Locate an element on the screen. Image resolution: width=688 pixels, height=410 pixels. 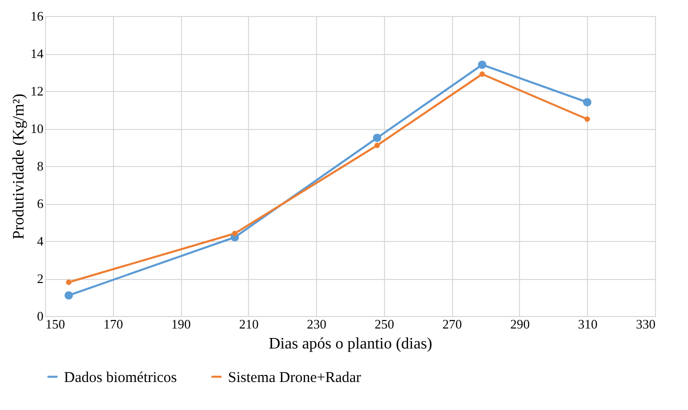
y-tick-label: 6 is located at coordinates (40, 203).